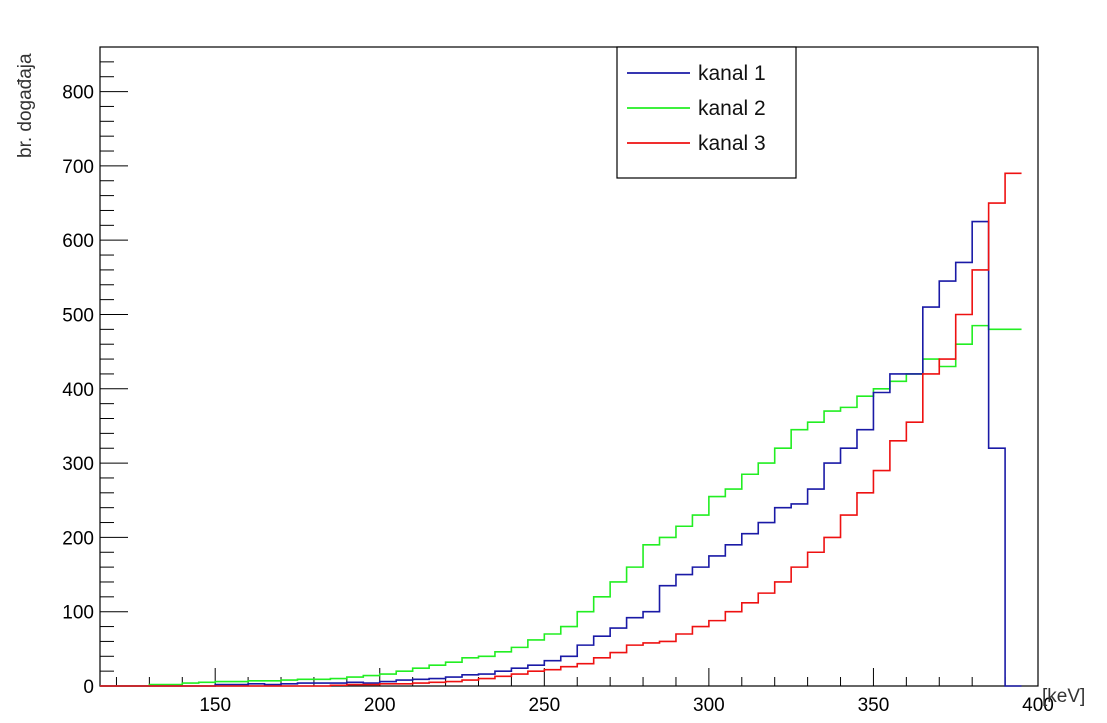 The width and height of the screenshot is (1107, 723). I want to click on x-tick-label: 400, so click(1038, 705).